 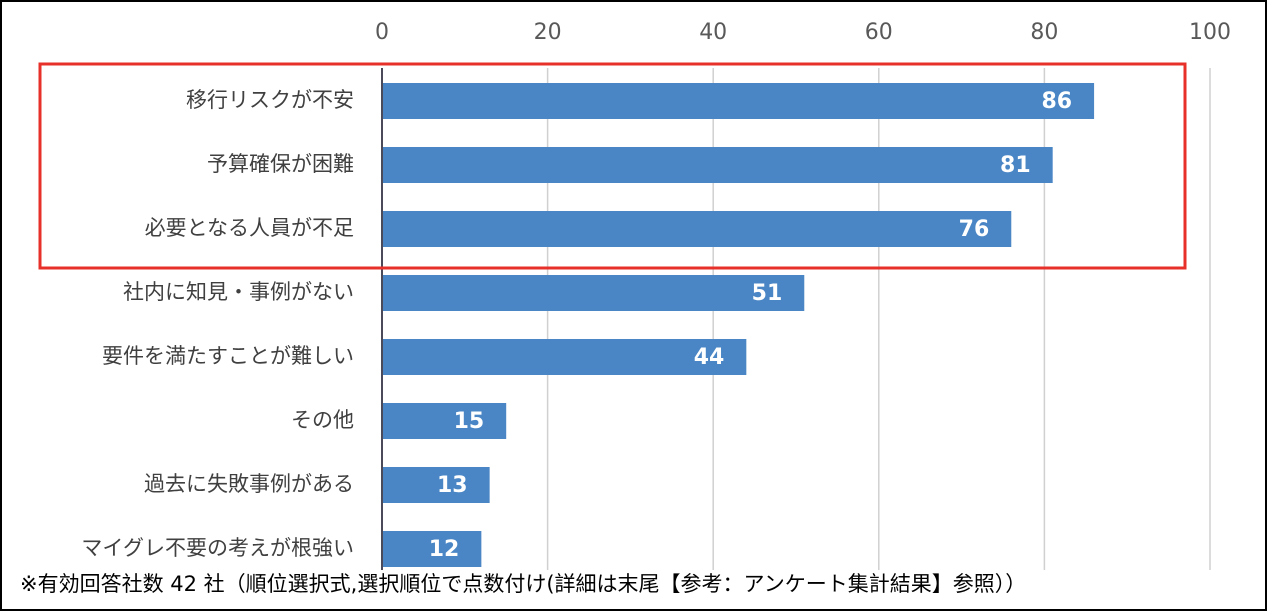 What do you see at coordinates (452, 485) in the screenshot?
I see `value-label: 13` at bounding box center [452, 485].